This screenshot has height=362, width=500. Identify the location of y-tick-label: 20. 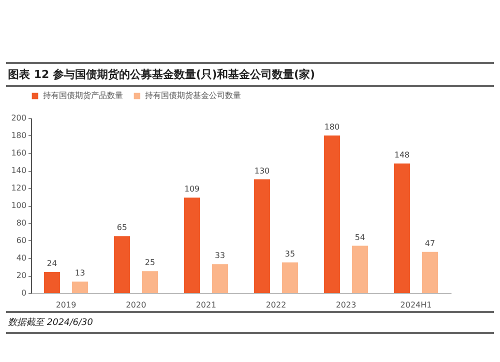
(21, 275).